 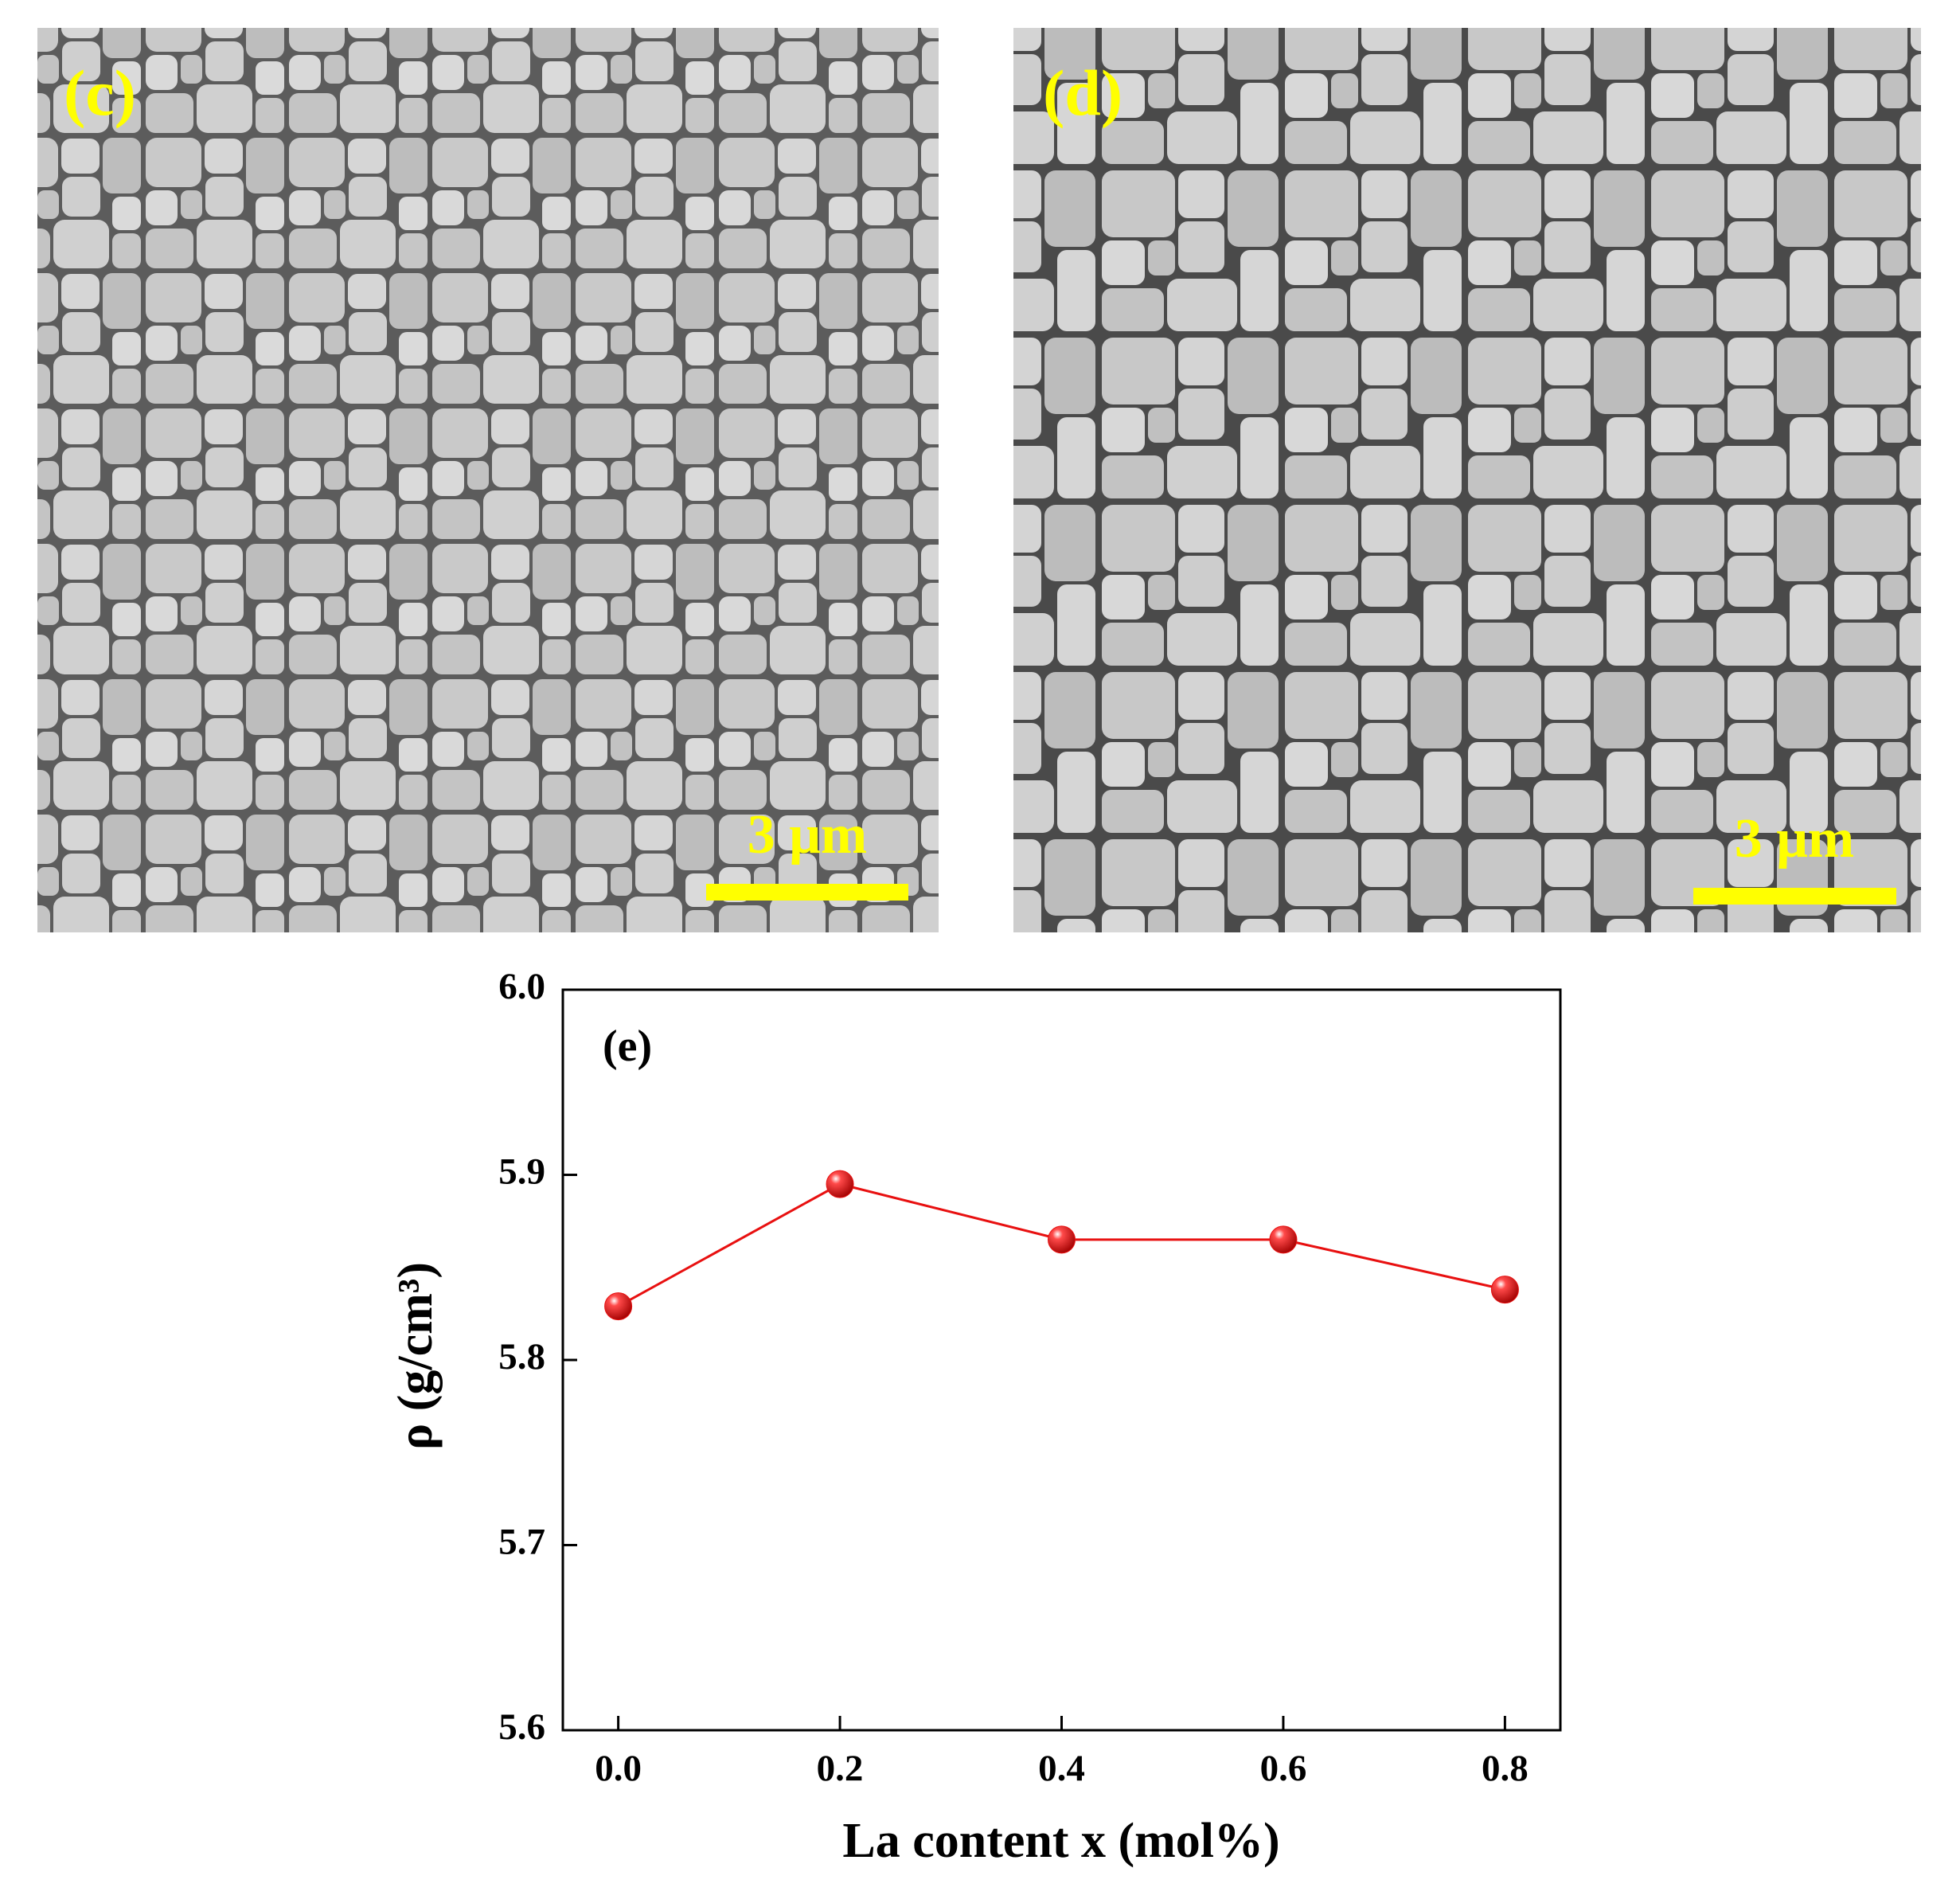 I want to click on y-tick-label: 5.7, so click(x=521, y=1541).